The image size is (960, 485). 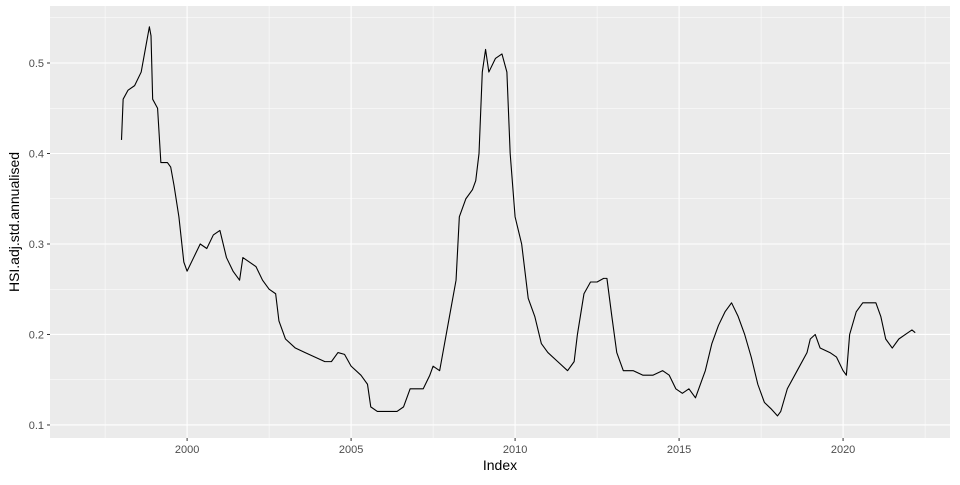 What do you see at coordinates (36, 426) in the screenshot?
I see `y-tick-label: 0.1` at bounding box center [36, 426].